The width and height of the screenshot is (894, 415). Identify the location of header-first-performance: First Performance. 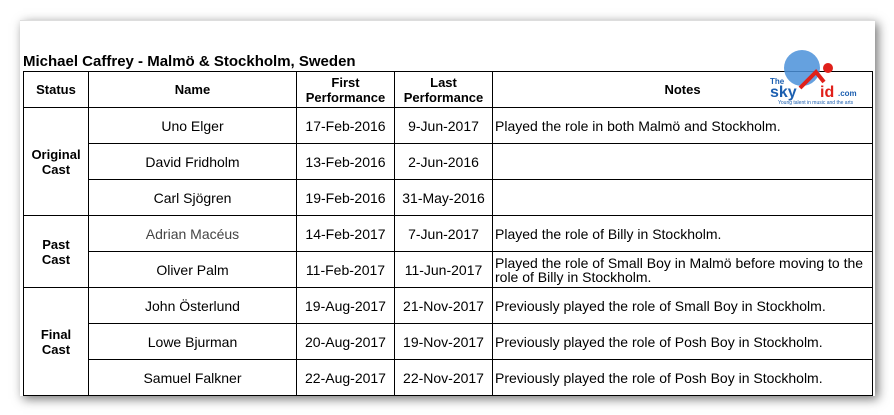
(345, 89).